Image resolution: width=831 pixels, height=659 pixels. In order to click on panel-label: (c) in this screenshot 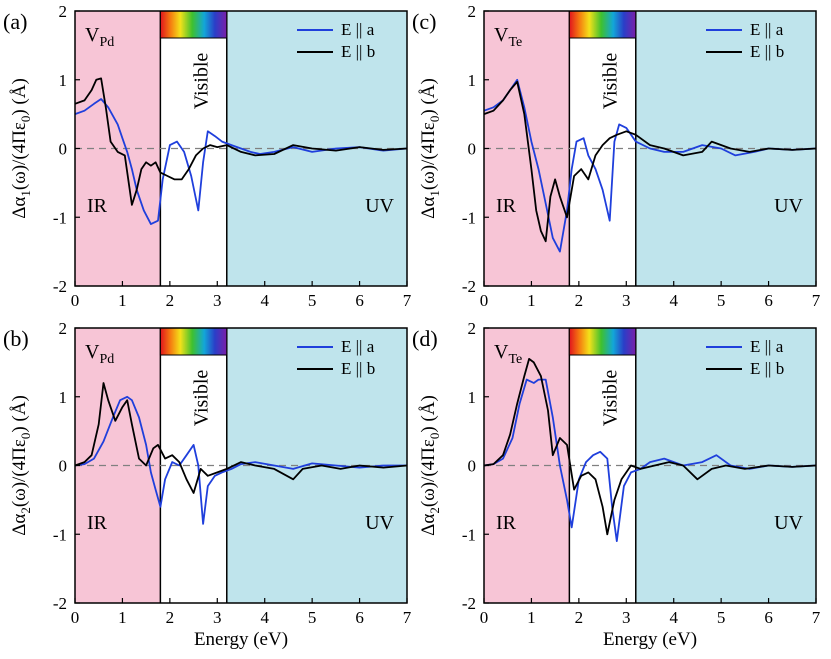, I will do `click(424, 21)`.